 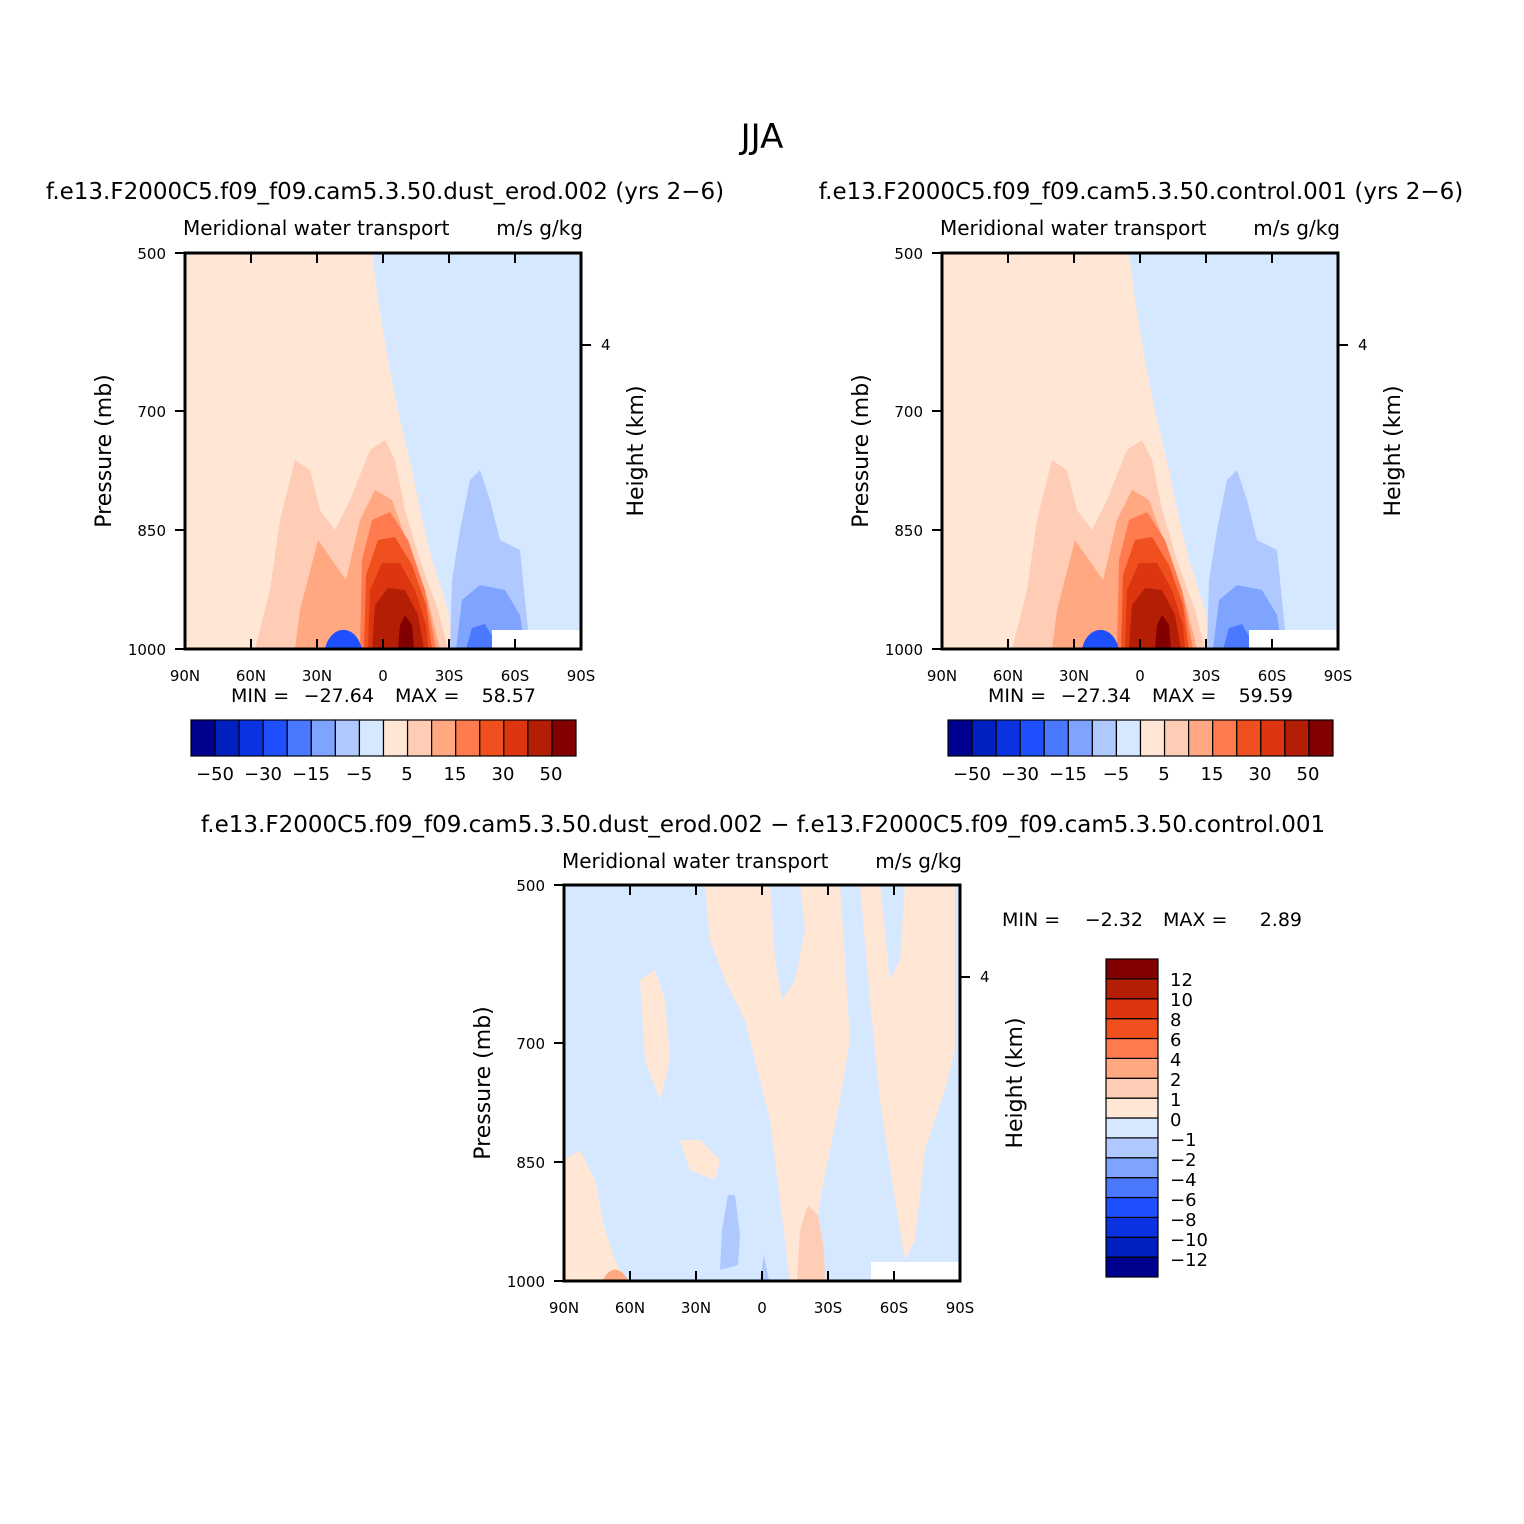 I want to click on colorbar-label: 10, so click(x=1181, y=1000).